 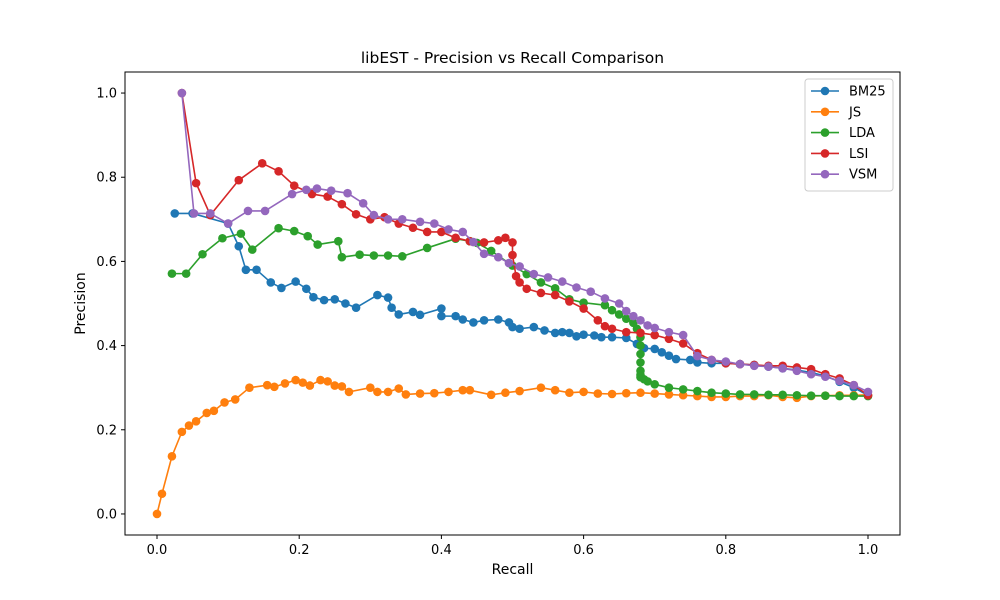 I want to click on y-tick-label: 0.4, so click(x=106, y=346).